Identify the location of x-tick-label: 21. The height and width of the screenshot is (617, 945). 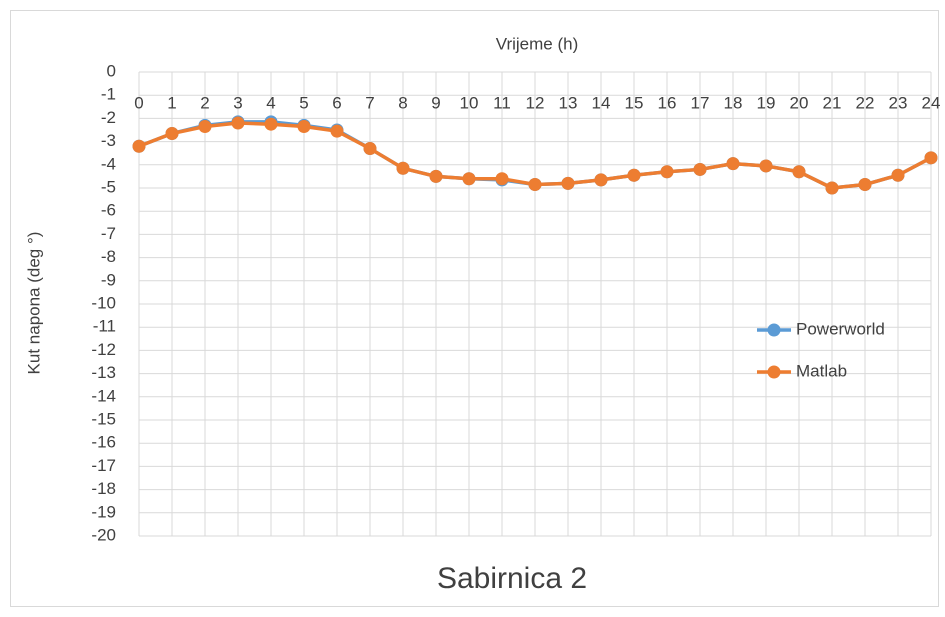
(832, 102).